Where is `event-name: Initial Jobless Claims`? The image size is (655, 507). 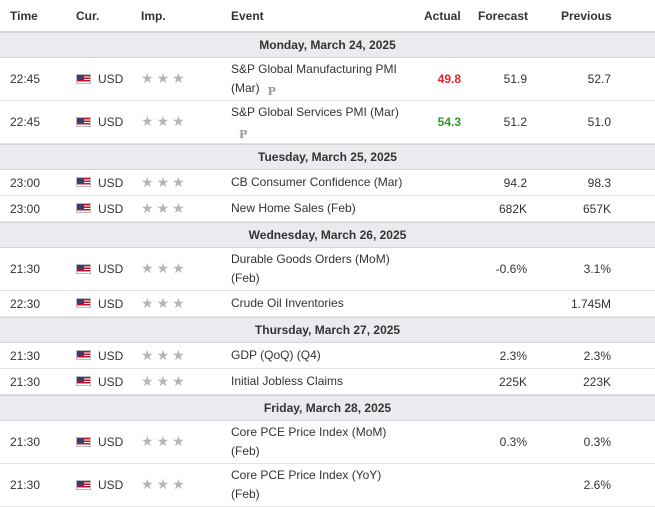
event-name: Initial Jobless Claims is located at coordinates (287, 381).